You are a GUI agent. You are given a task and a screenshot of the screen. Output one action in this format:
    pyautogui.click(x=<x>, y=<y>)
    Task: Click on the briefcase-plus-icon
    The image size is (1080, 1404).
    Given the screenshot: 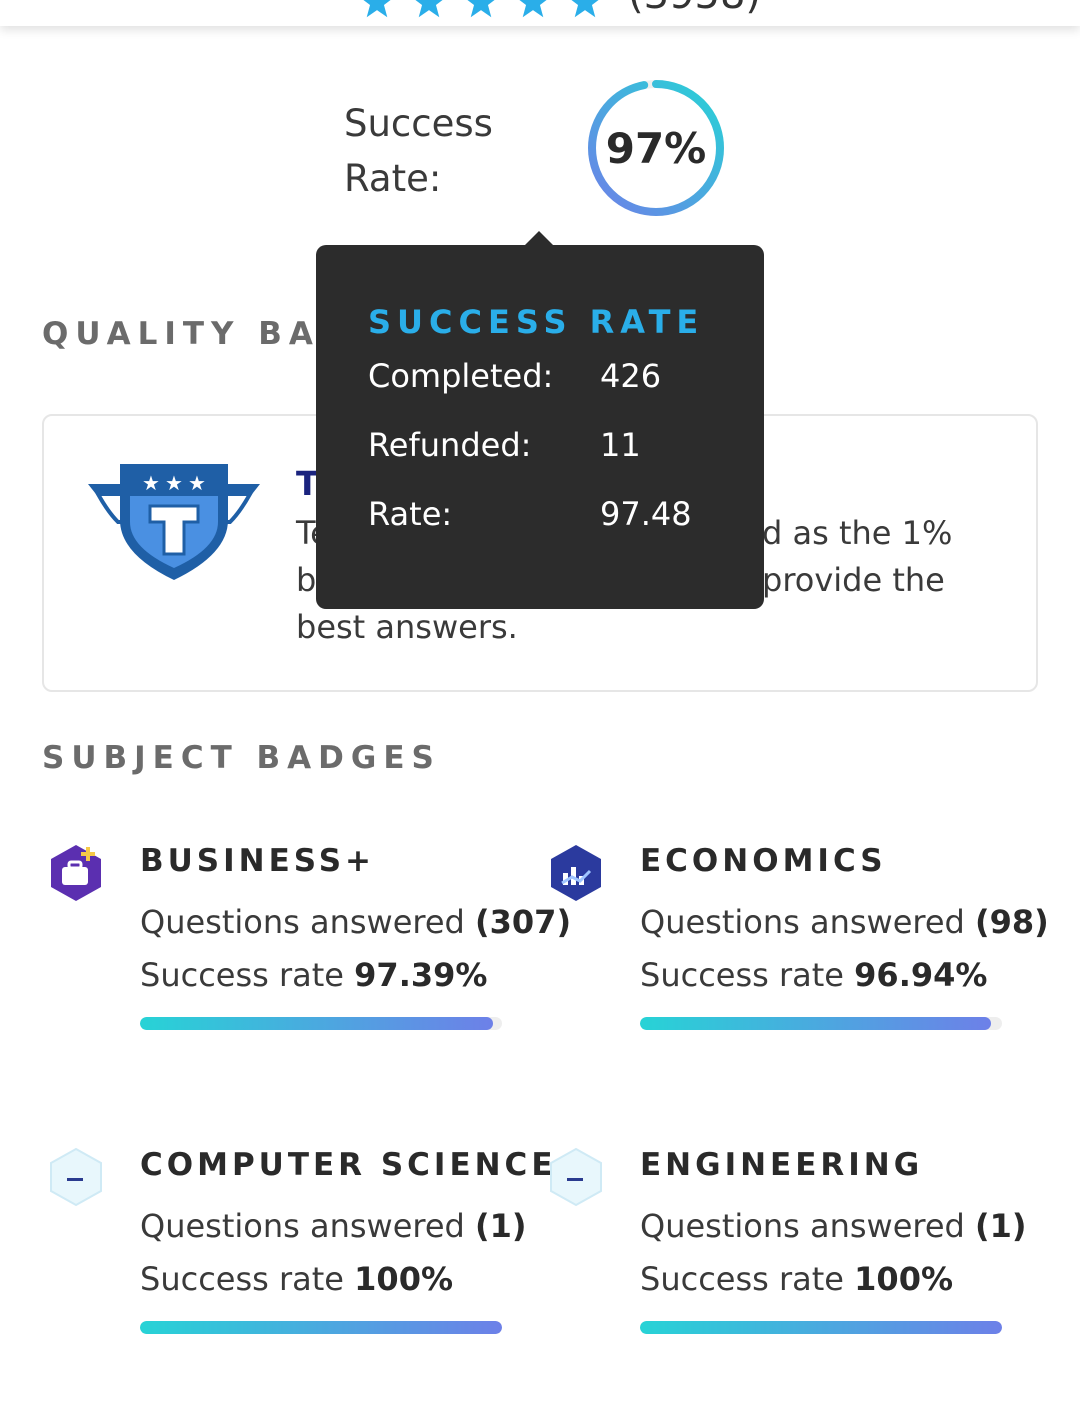 What is the action you would take?
    pyautogui.click(x=76, y=873)
    